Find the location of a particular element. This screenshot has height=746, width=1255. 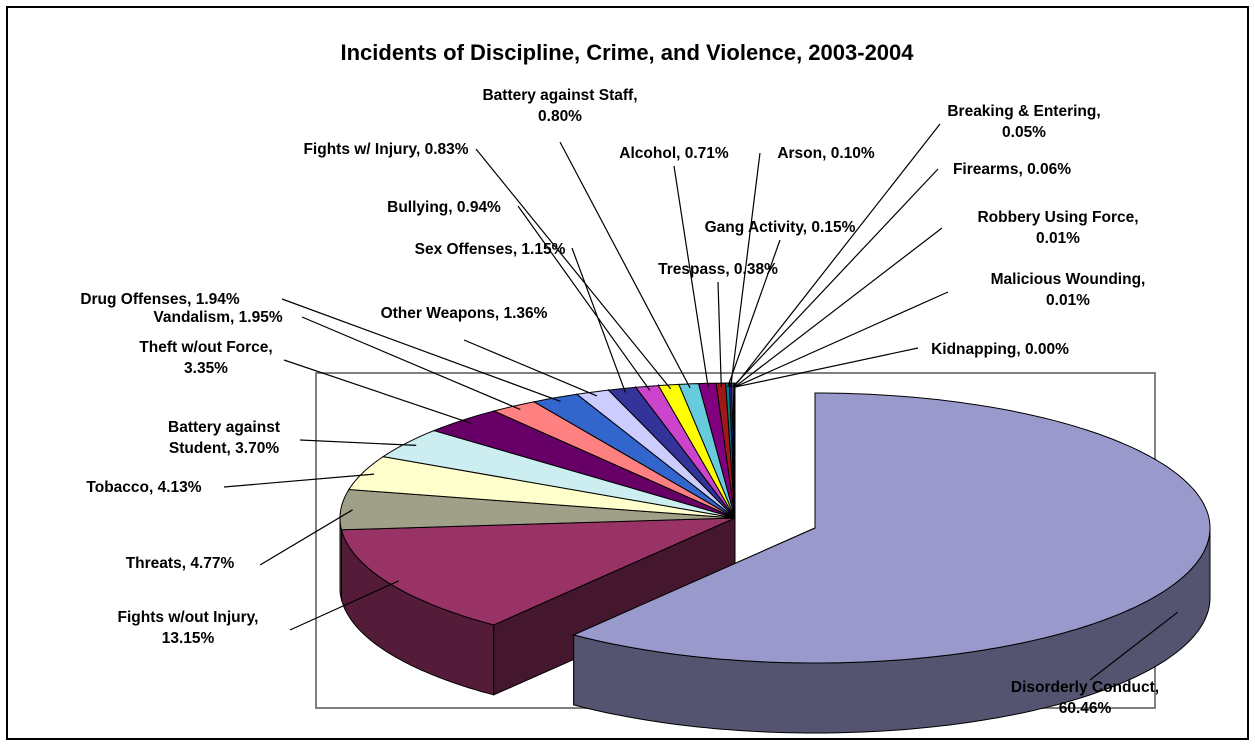

leader-line-vandalism is located at coordinates (411, 363).